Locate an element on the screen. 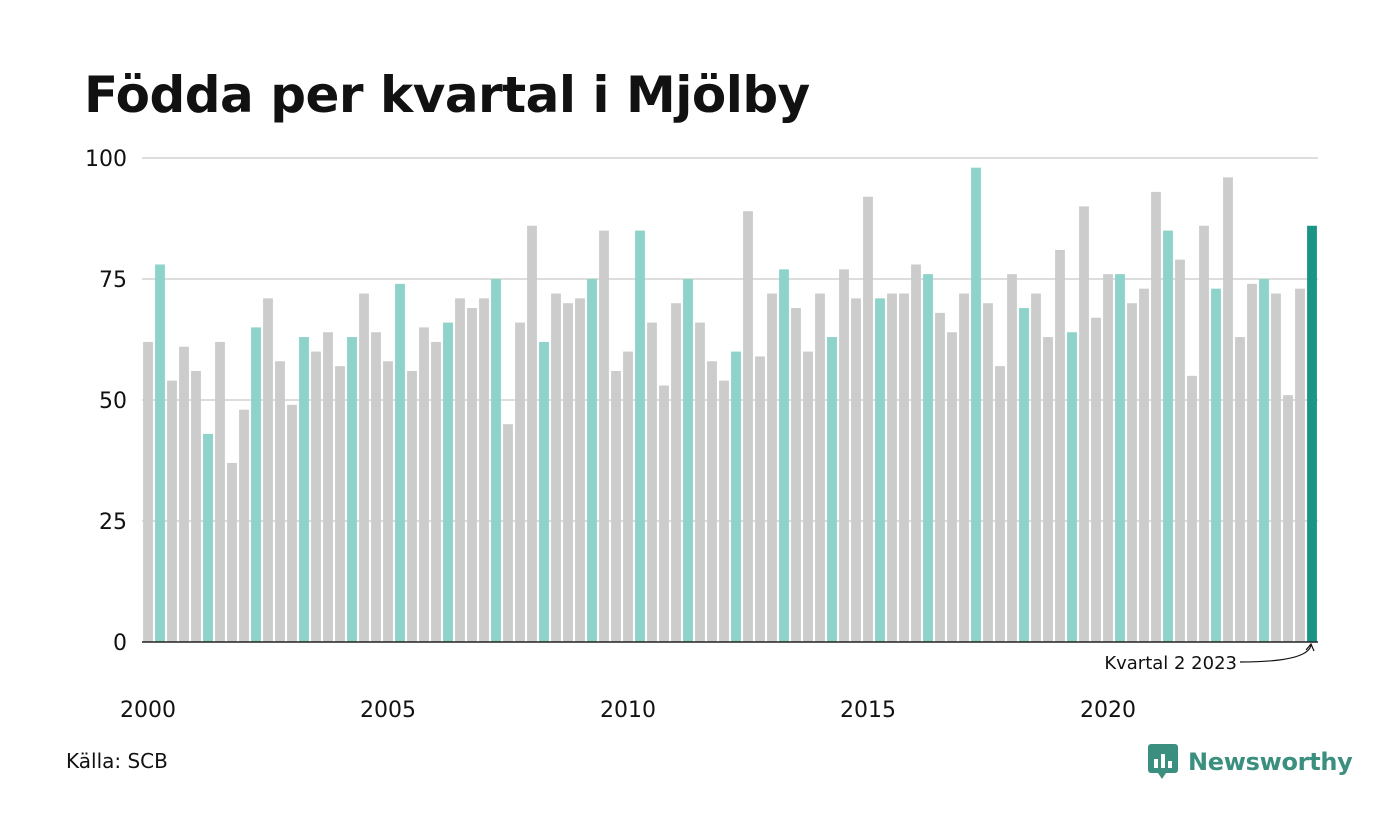 The width and height of the screenshot is (1400, 840). logo-text: Newsworthy is located at coordinates (1270, 762).